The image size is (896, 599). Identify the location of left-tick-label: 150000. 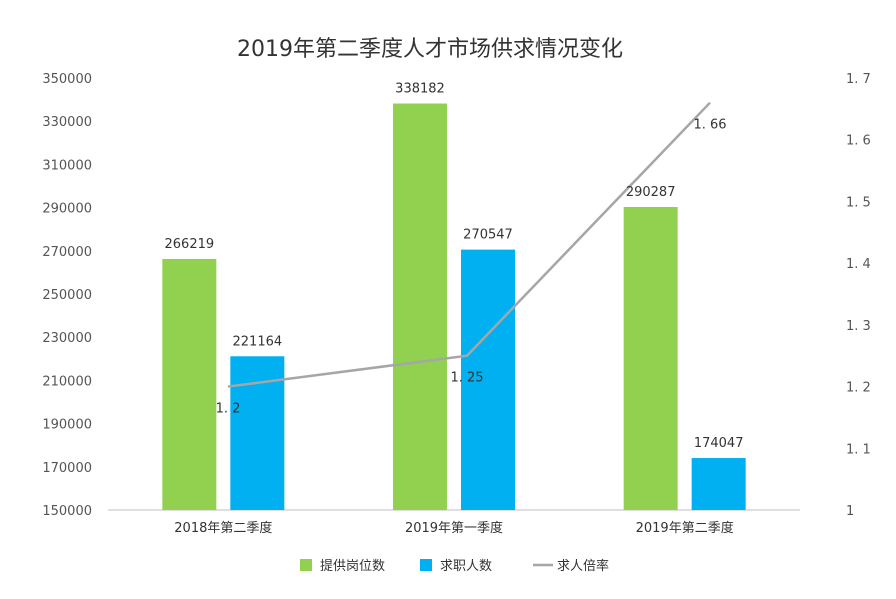
(67, 511).